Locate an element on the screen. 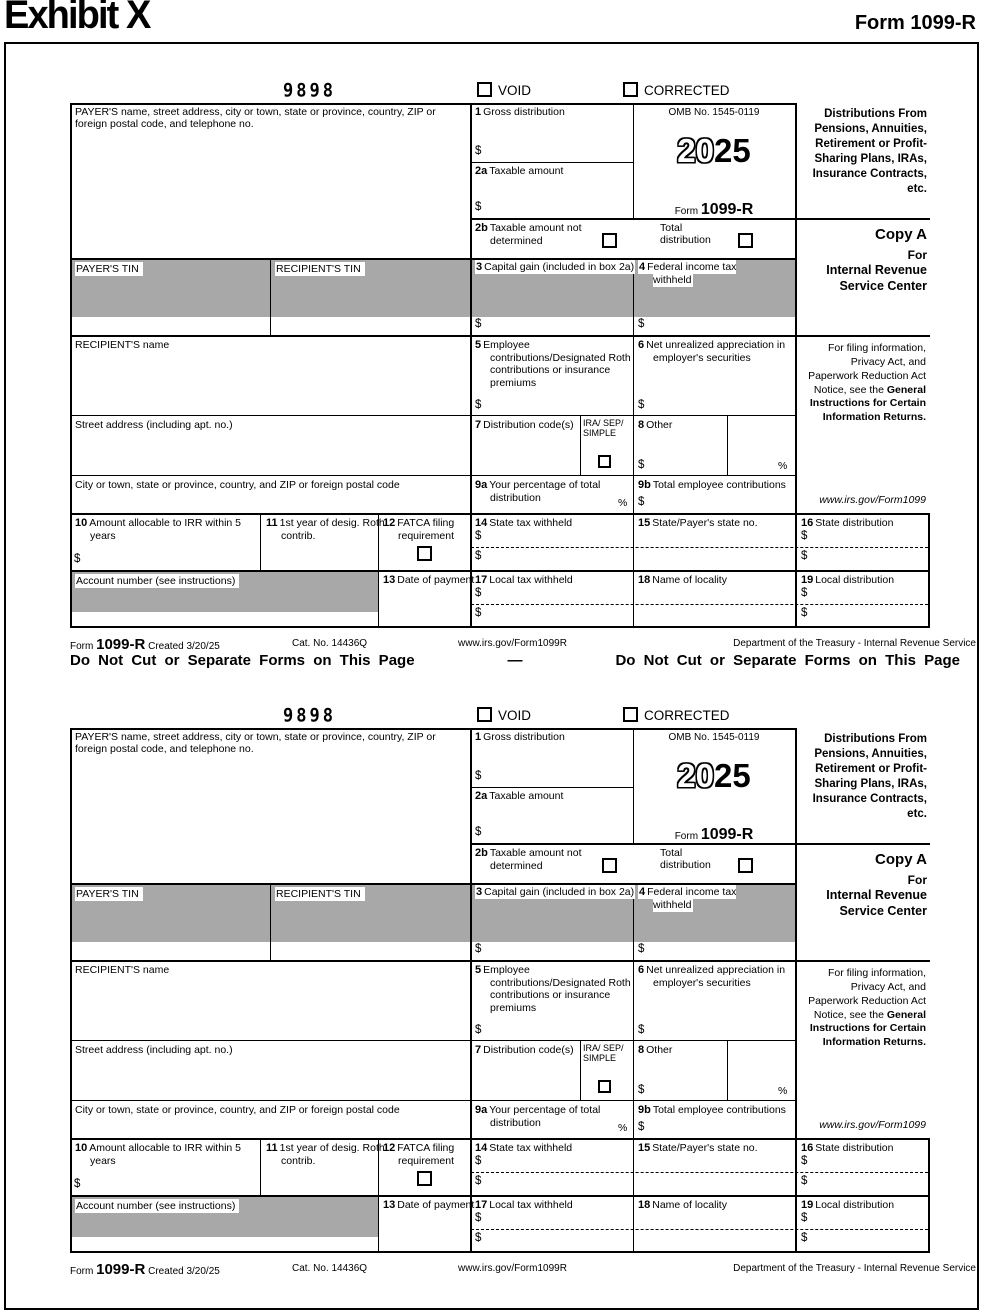 The height and width of the screenshot is (1313, 986). box-number: 13 is located at coordinates (389, 1205).